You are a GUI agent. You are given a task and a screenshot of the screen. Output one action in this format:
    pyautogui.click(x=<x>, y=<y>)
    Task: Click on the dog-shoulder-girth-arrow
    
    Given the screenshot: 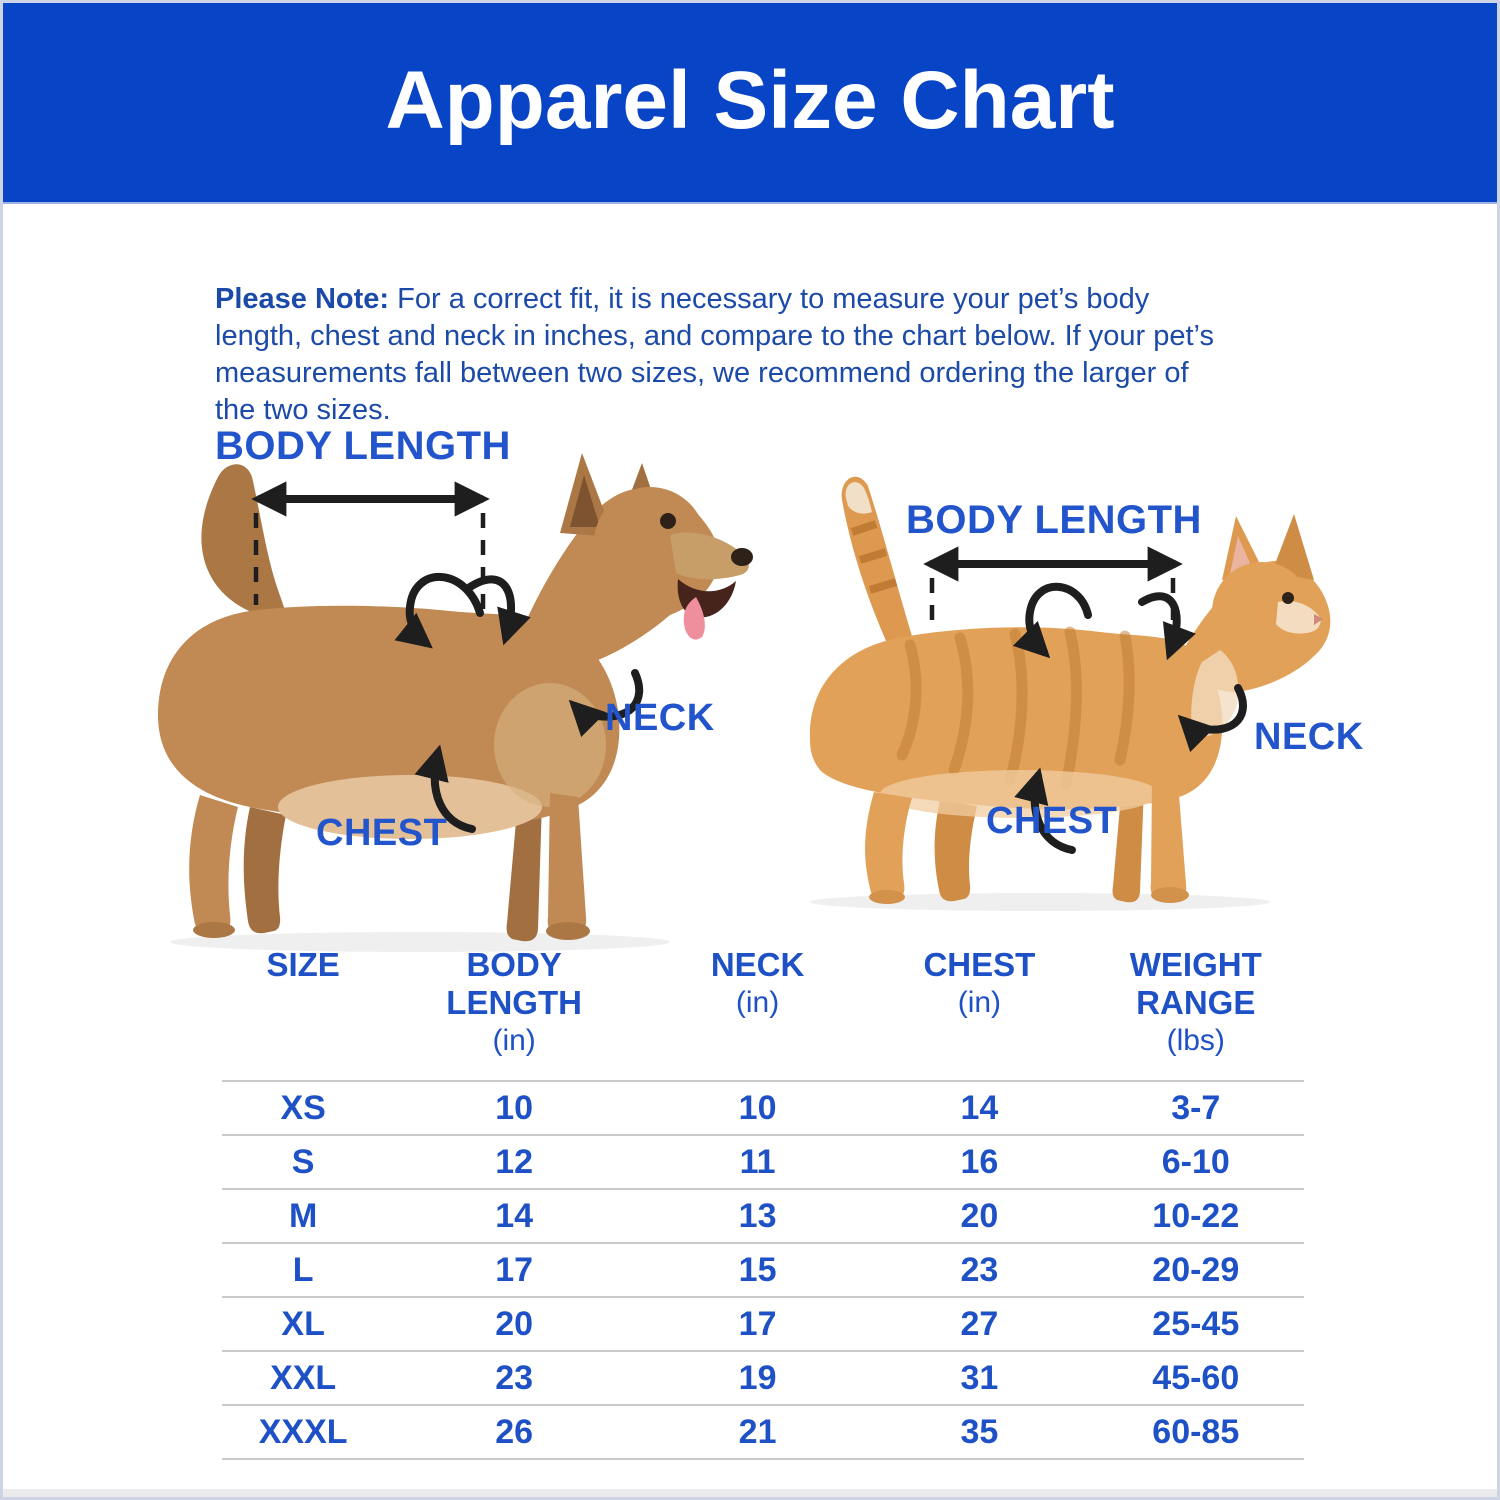 What is the action you would take?
    pyautogui.click(x=498, y=610)
    